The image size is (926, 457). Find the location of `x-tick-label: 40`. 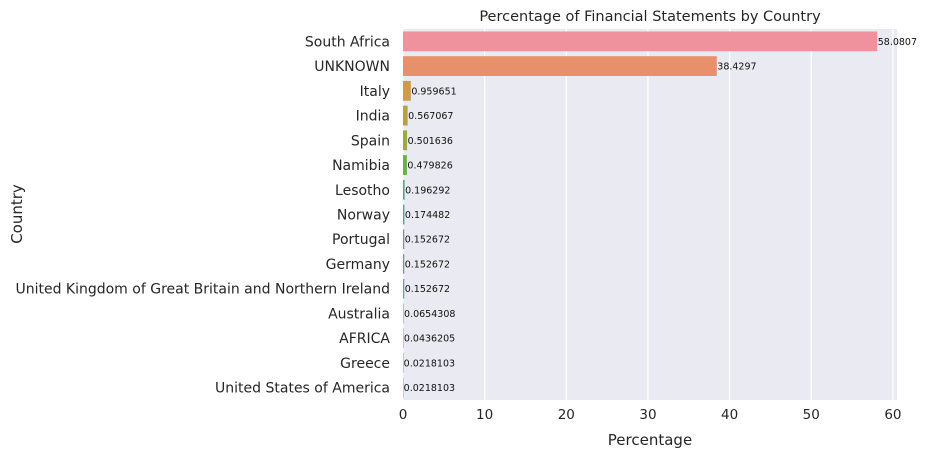

x-tick-label: 40 is located at coordinates (729, 415).